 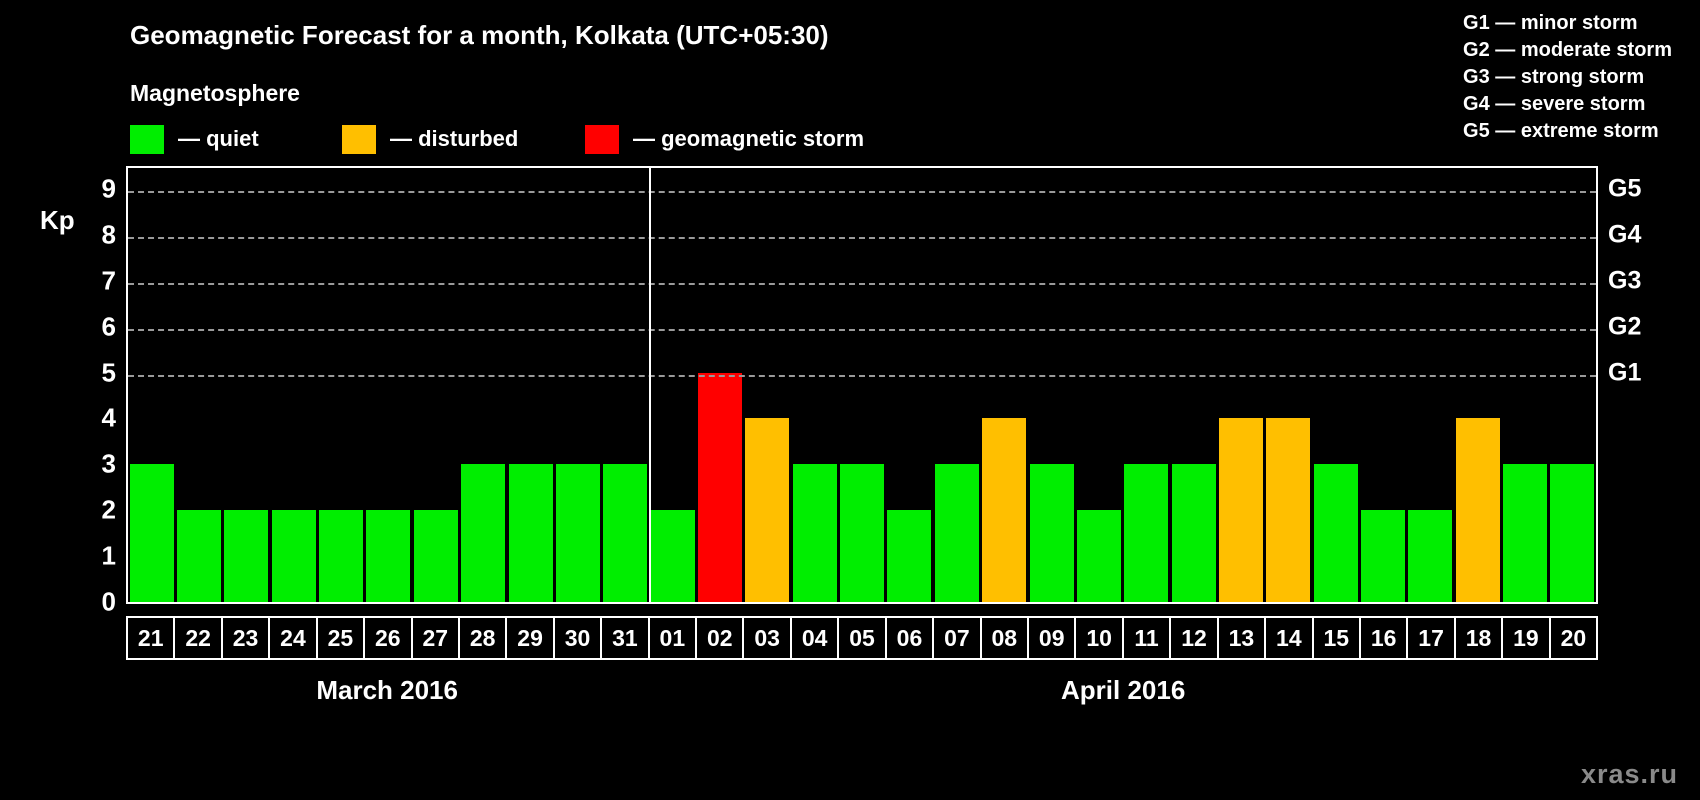 What do you see at coordinates (908, 638) in the screenshot?
I see `day-label-cell: 06` at bounding box center [908, 638].